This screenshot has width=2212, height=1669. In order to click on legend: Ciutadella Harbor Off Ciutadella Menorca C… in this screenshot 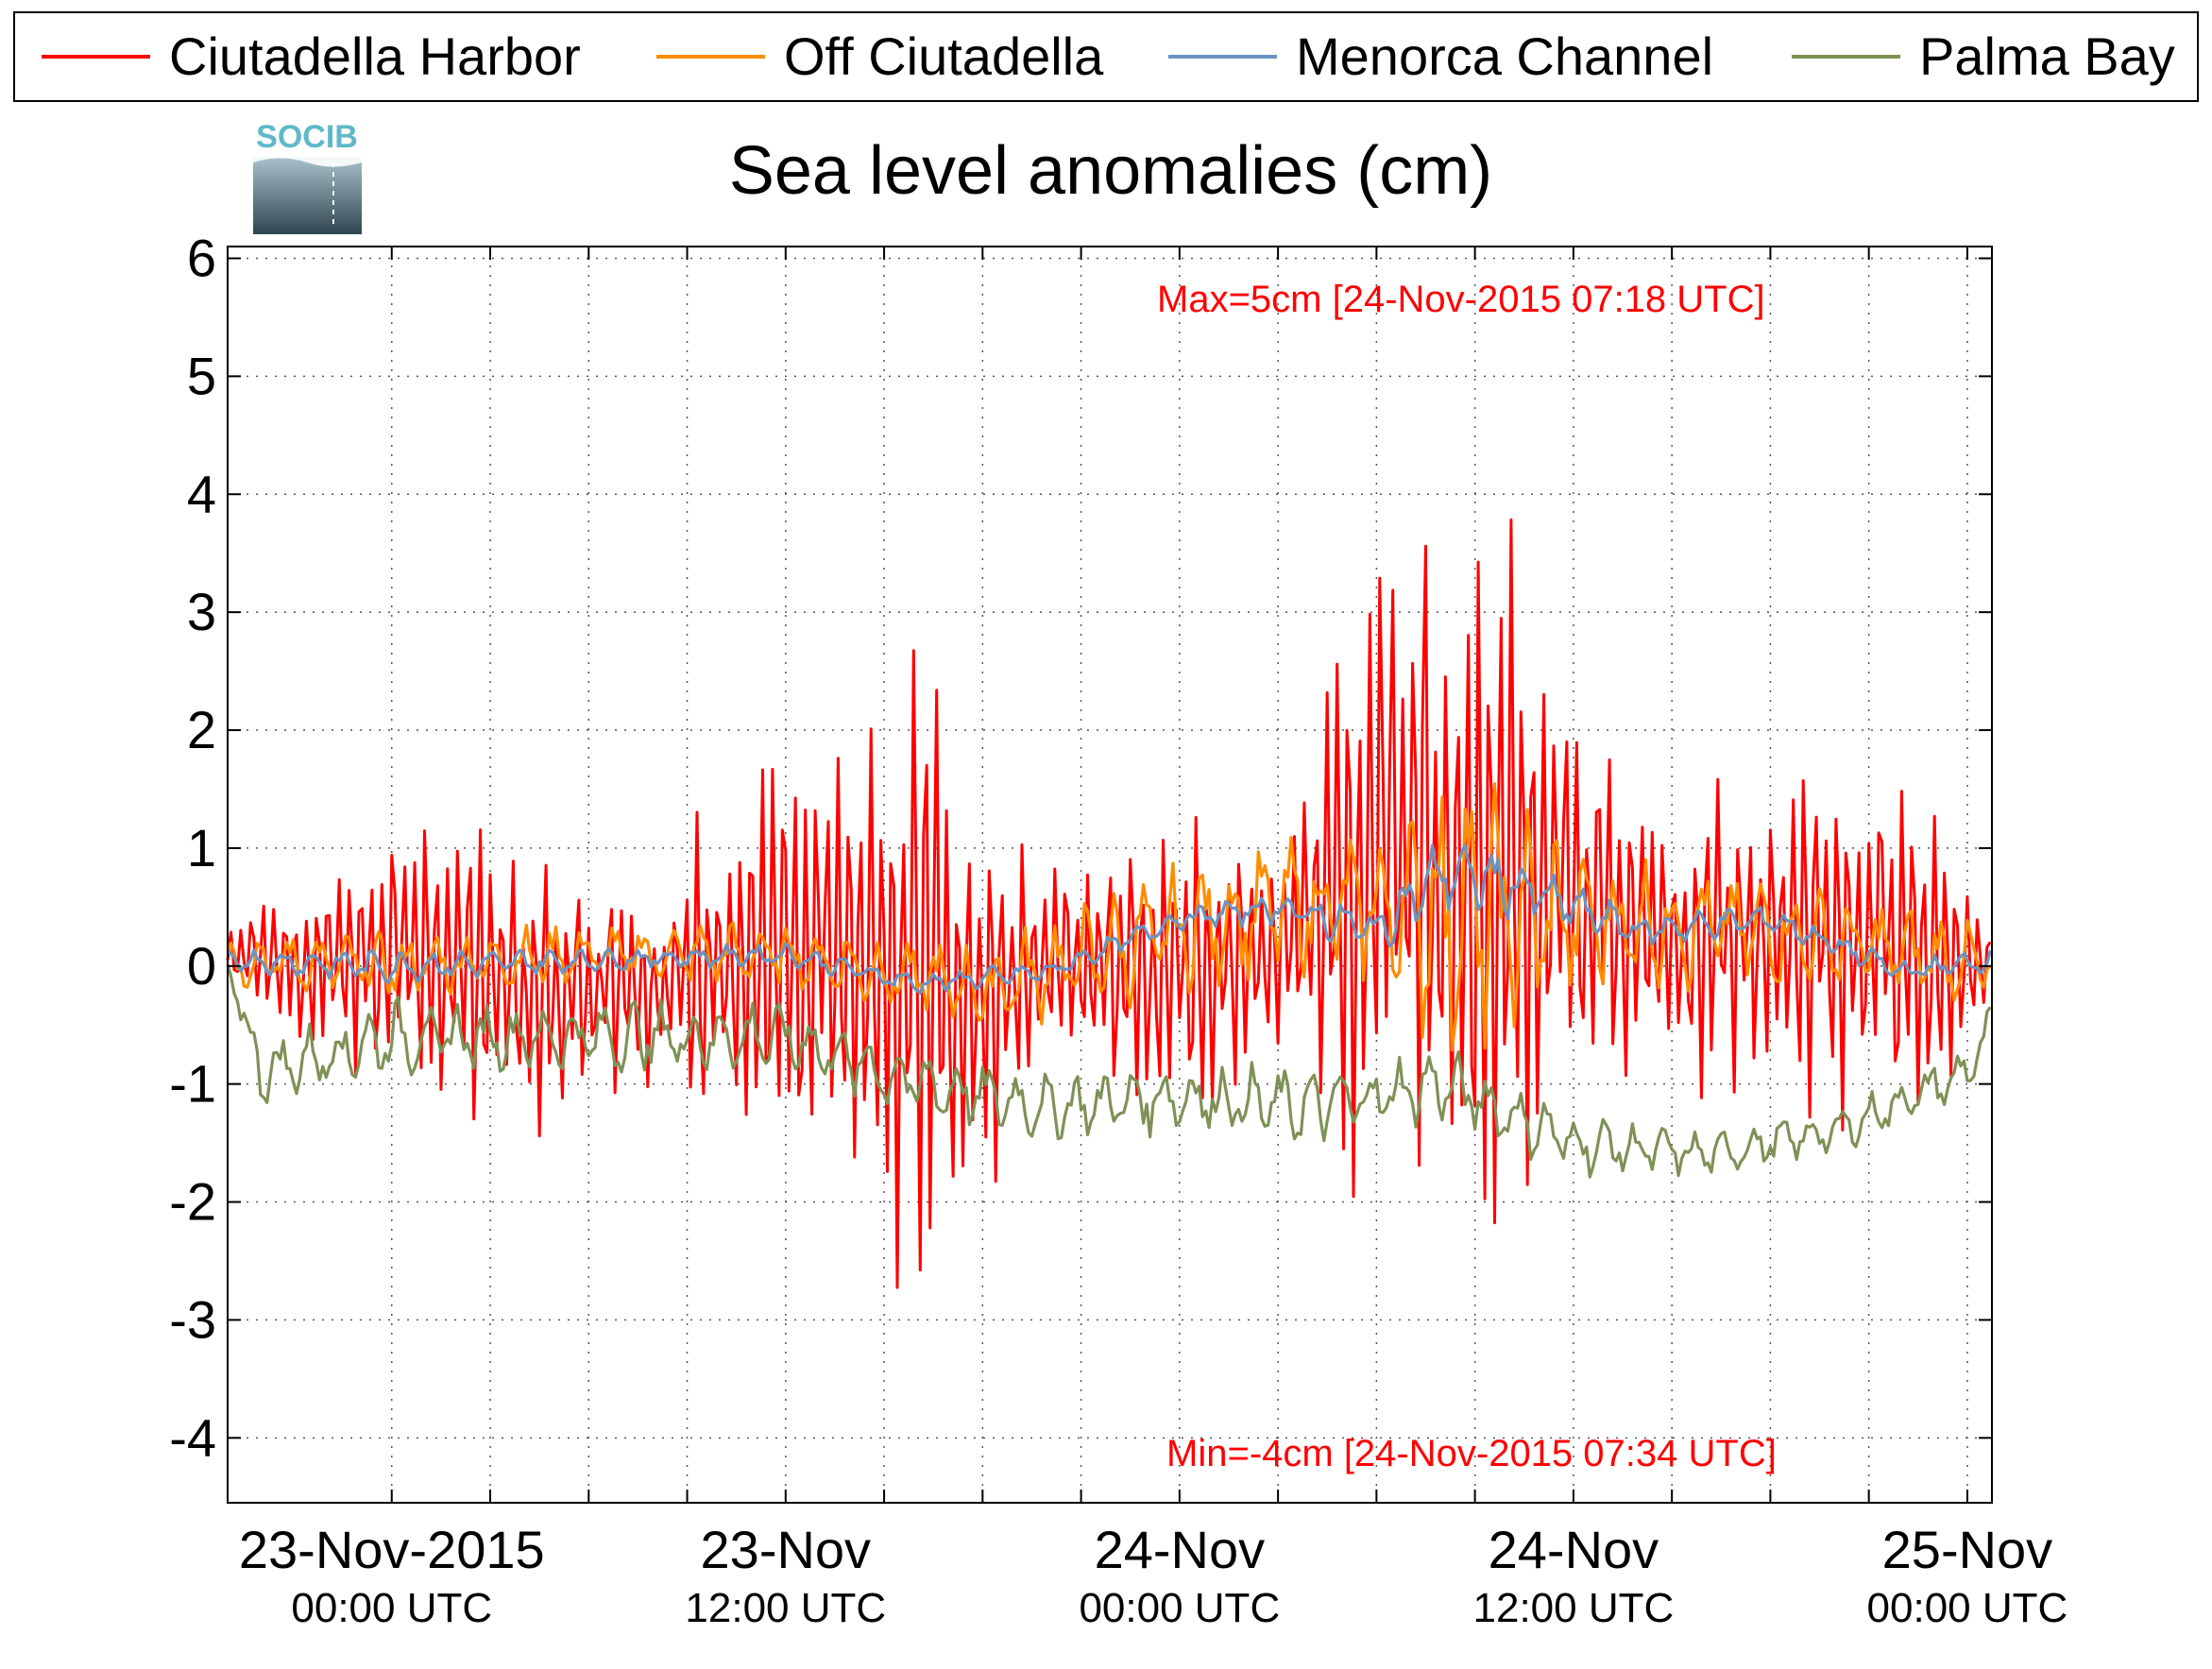, I will do `click(1106, 57)`.